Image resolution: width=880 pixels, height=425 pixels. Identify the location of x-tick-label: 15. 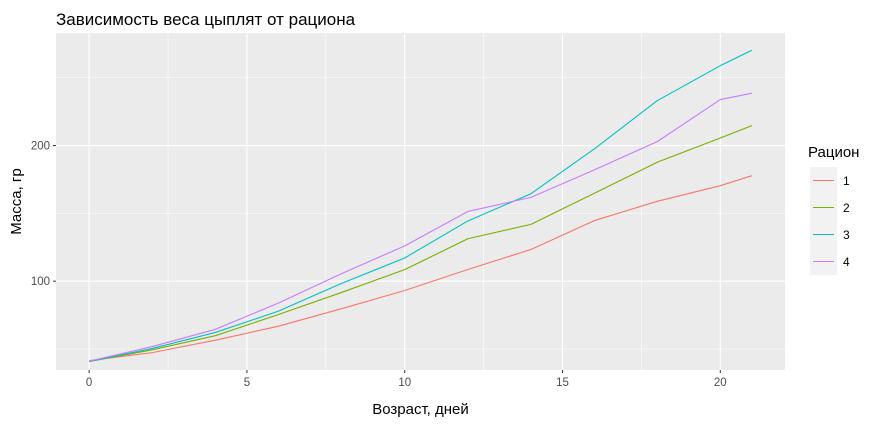
(562, 383).